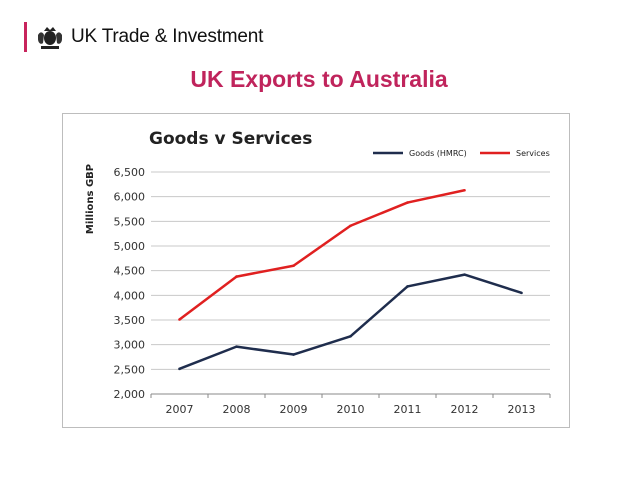  I want to click on x-axis-ticks: 2007 2008 2009 2010 2011 2012 2013, so click(350, 405).